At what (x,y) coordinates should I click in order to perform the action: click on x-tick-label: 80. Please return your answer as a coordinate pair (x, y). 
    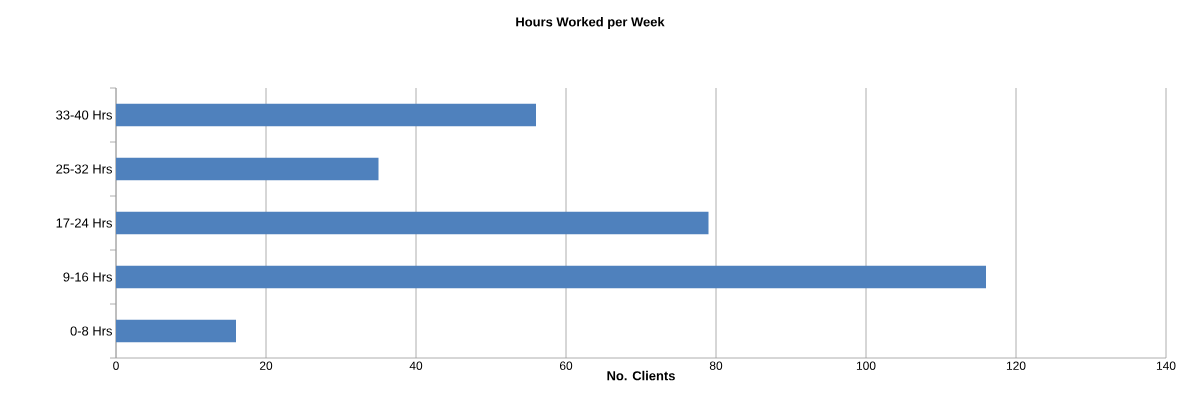
    Looking at the image, I should click on (716, 365).